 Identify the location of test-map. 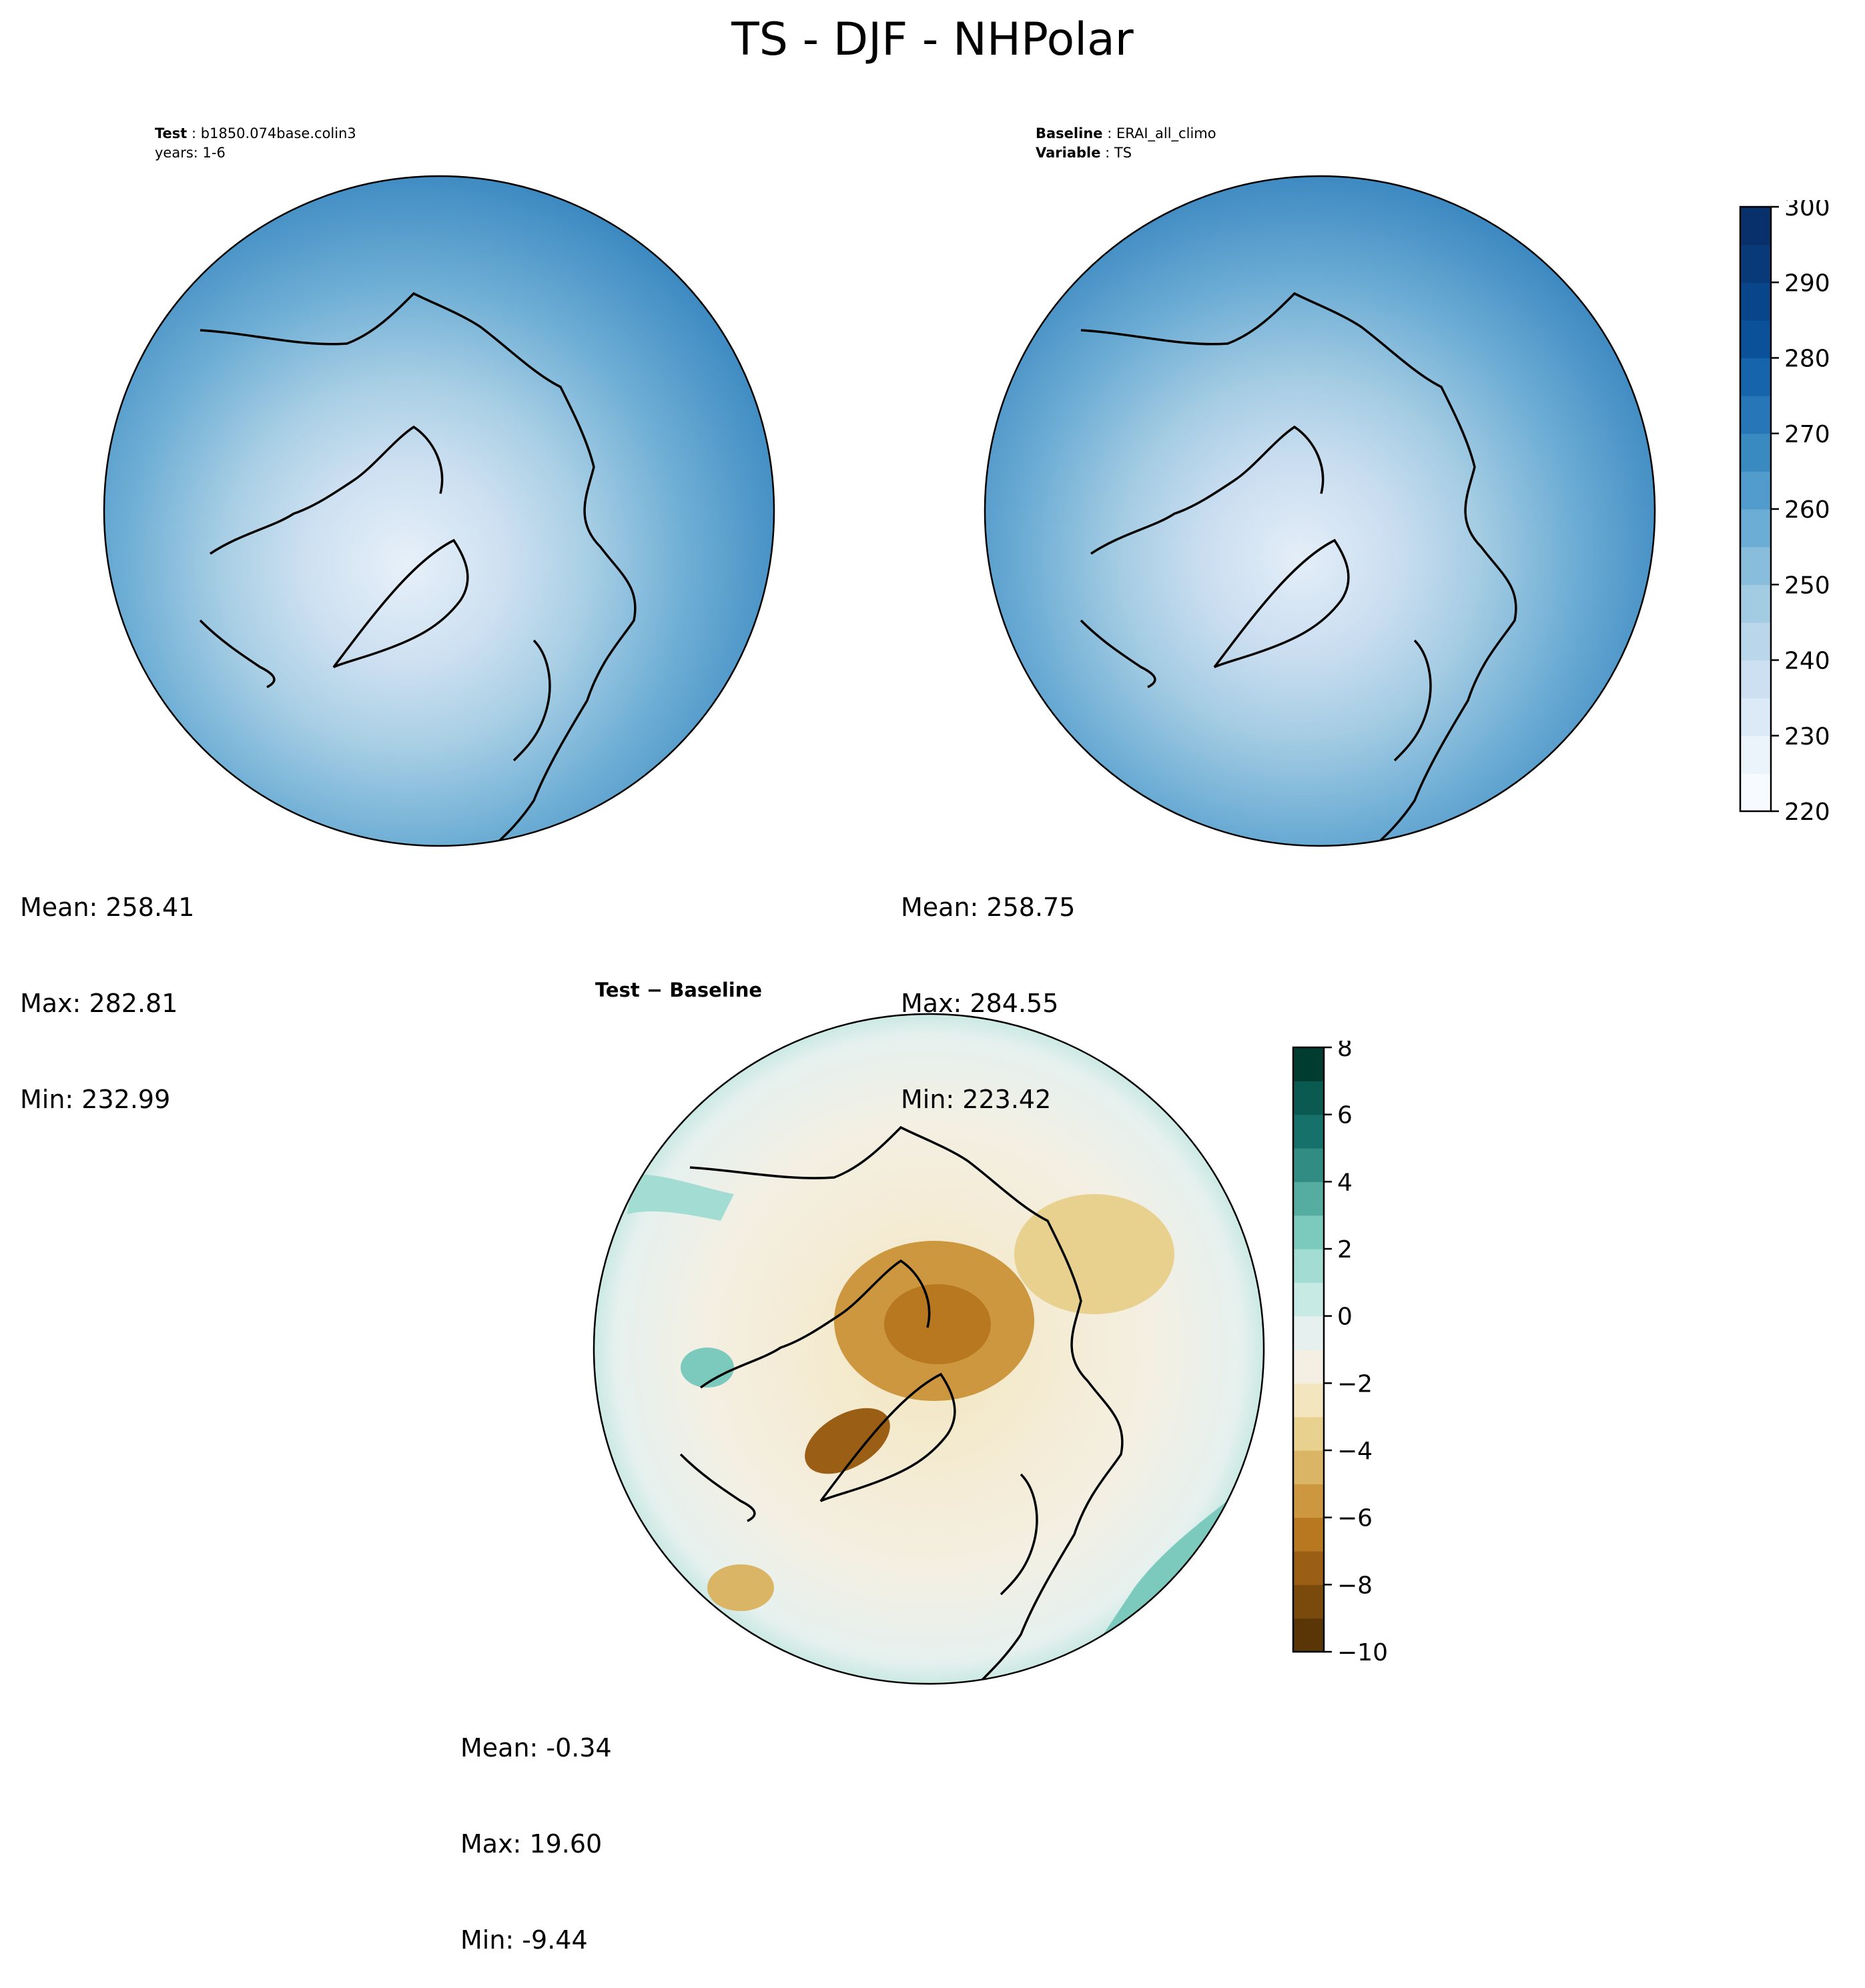
(439, 511).